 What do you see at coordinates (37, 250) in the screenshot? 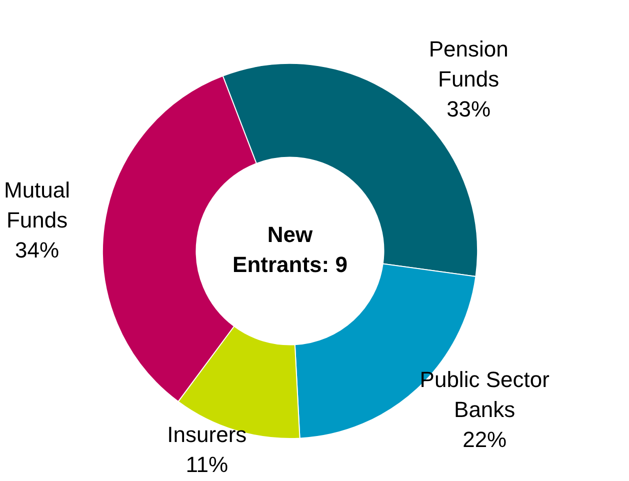
I see `data-label: 34%` at bounding box center [37, 250].